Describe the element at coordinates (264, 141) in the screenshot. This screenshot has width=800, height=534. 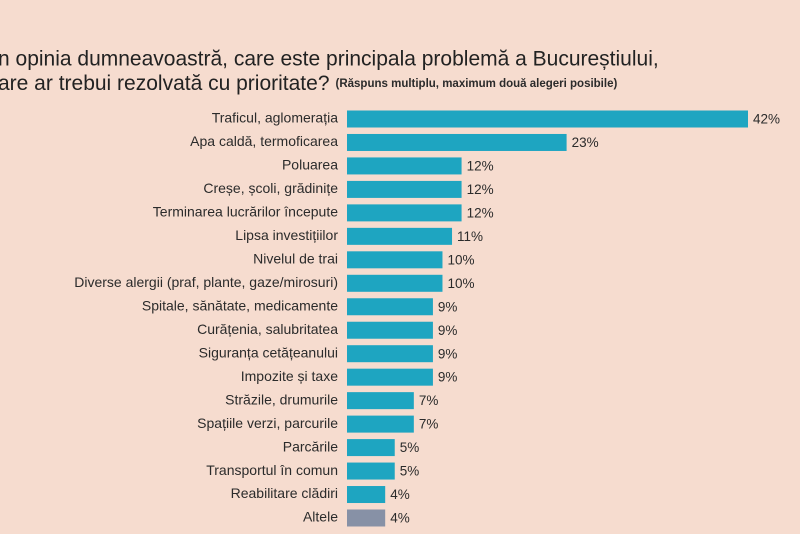
I see `category-label: Apa caldă, termoficarea` at that location.